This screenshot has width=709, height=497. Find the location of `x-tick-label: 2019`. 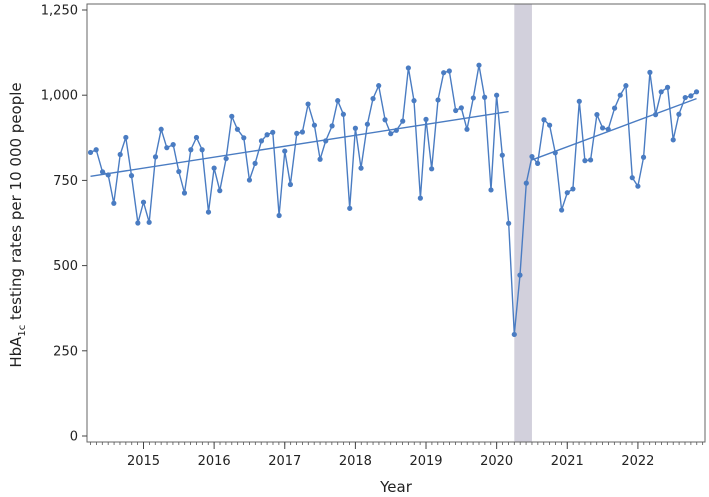

x-tick-label: 2019 is located at coordinates (425, 461).